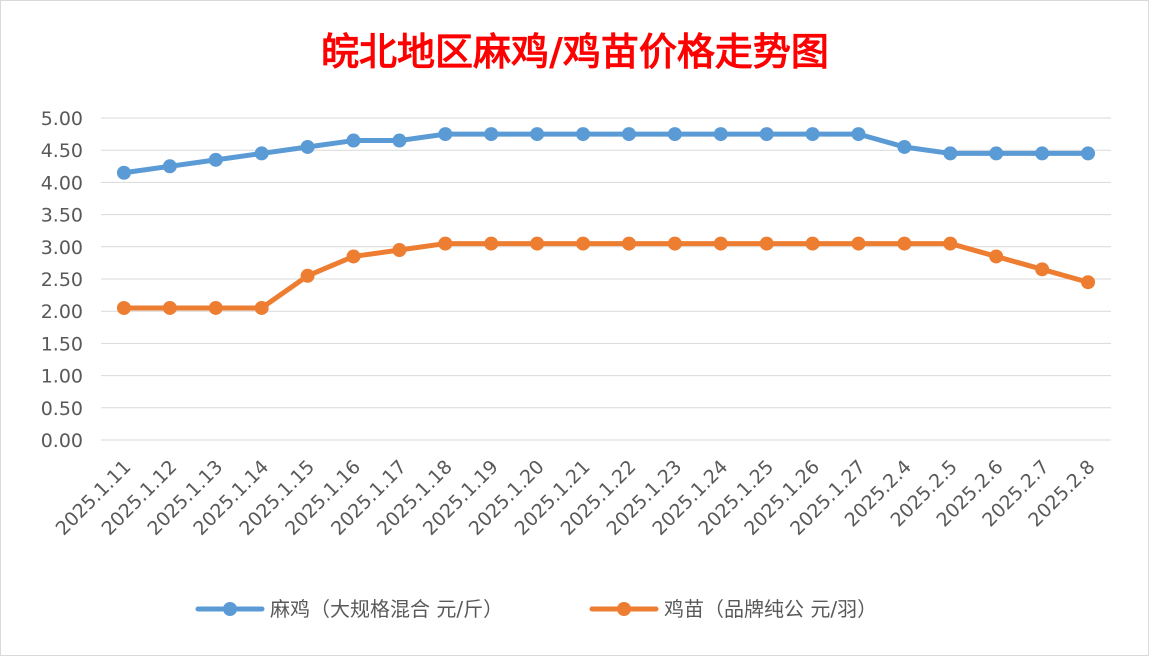 This screenshot has width=1149, height=657. What do you see at coordinates (536, 609) in the screenshot?
I see `legend: 麻鸡（大规格混合 元/斤） 鸡苗（品牌纯公 元/羽）` at bounding box center [536, 609].